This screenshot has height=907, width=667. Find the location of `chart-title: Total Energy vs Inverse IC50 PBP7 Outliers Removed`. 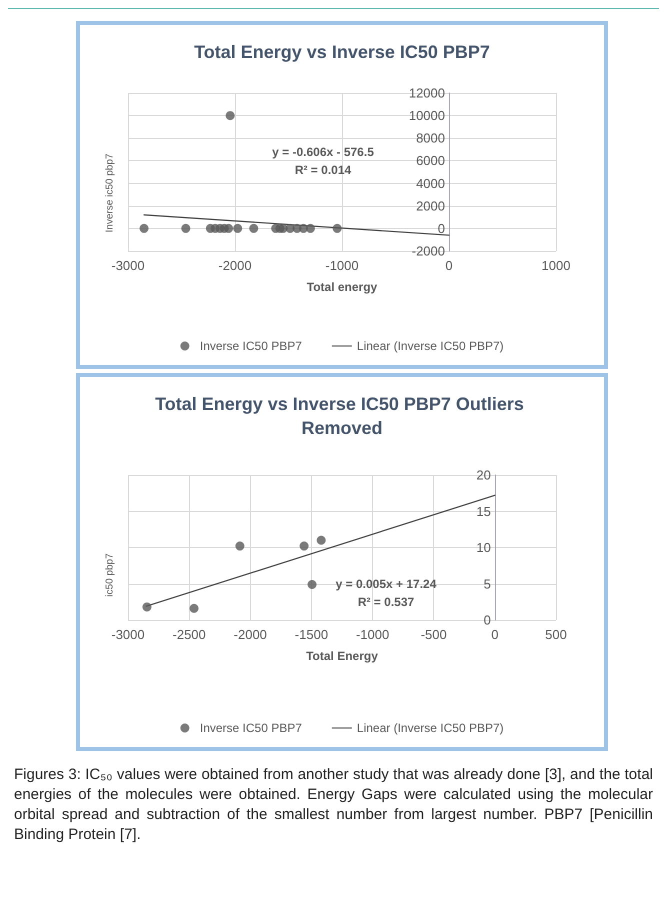

chart-title: Total Energy vs Inverse IC50 PBP7 Outliers Removed is located at coordinates (342, 416).